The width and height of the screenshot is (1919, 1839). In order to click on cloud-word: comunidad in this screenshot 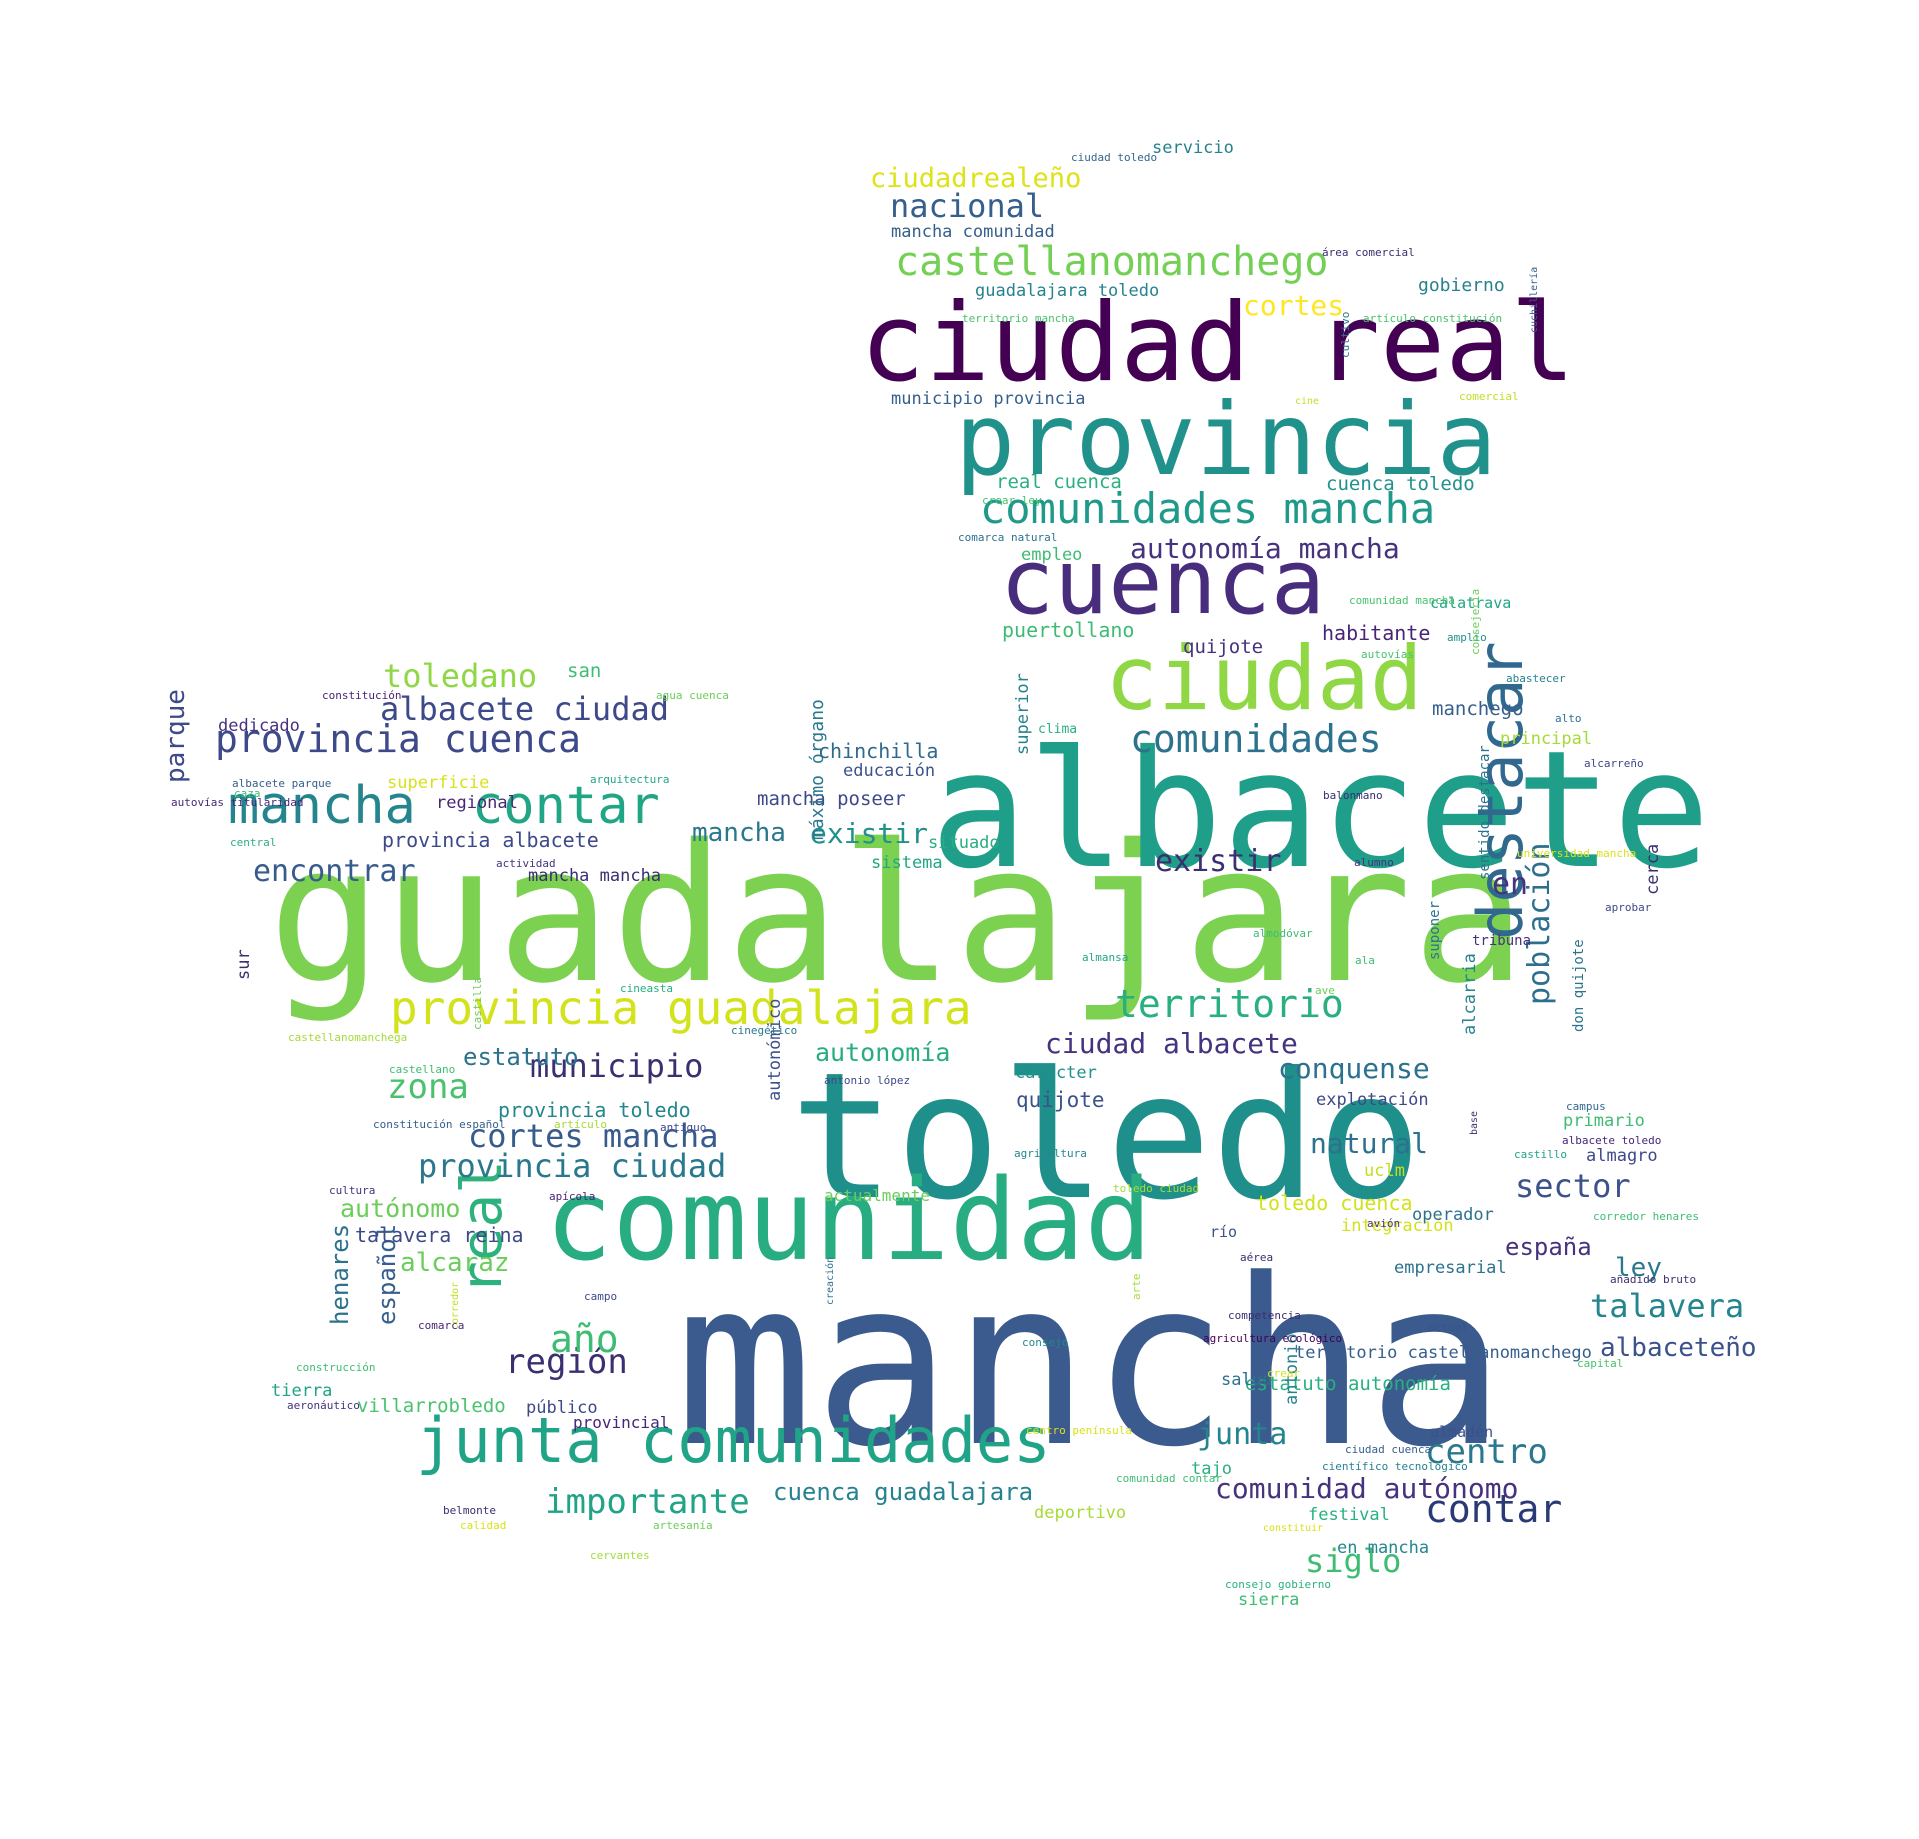, I will do `click(848, 1221)`.